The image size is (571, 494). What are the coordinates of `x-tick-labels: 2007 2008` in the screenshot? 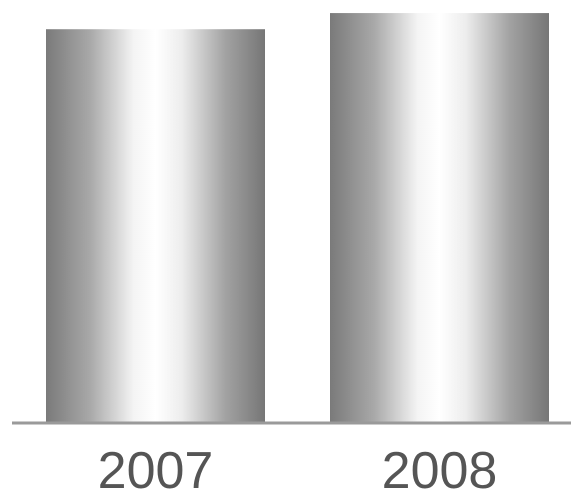 It's located at (298, 468).